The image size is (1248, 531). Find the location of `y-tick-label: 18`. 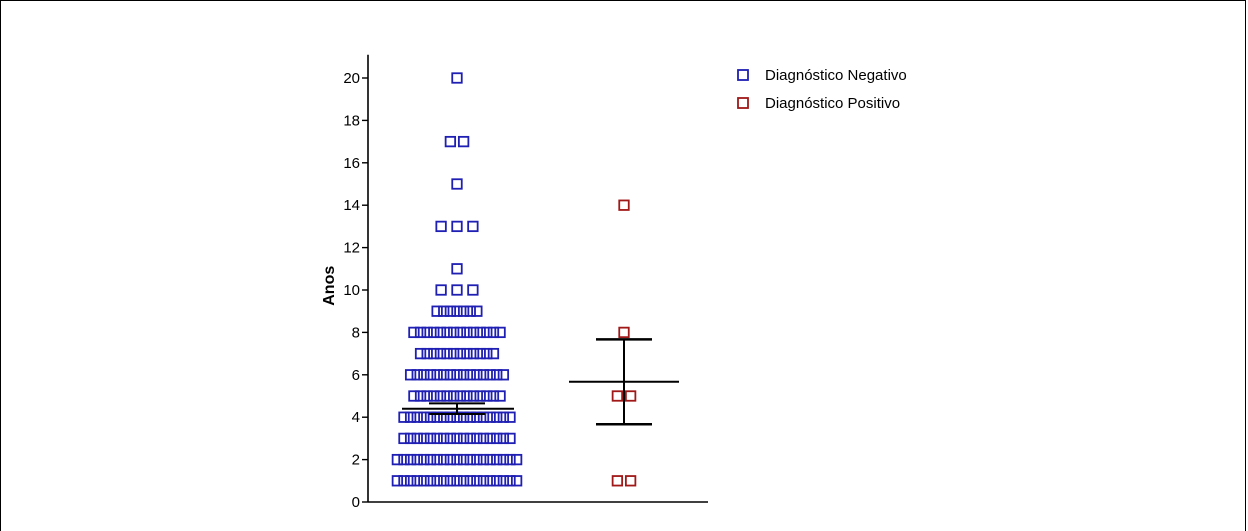

y-tick-label: 18 is located at coordinates (351, 120).